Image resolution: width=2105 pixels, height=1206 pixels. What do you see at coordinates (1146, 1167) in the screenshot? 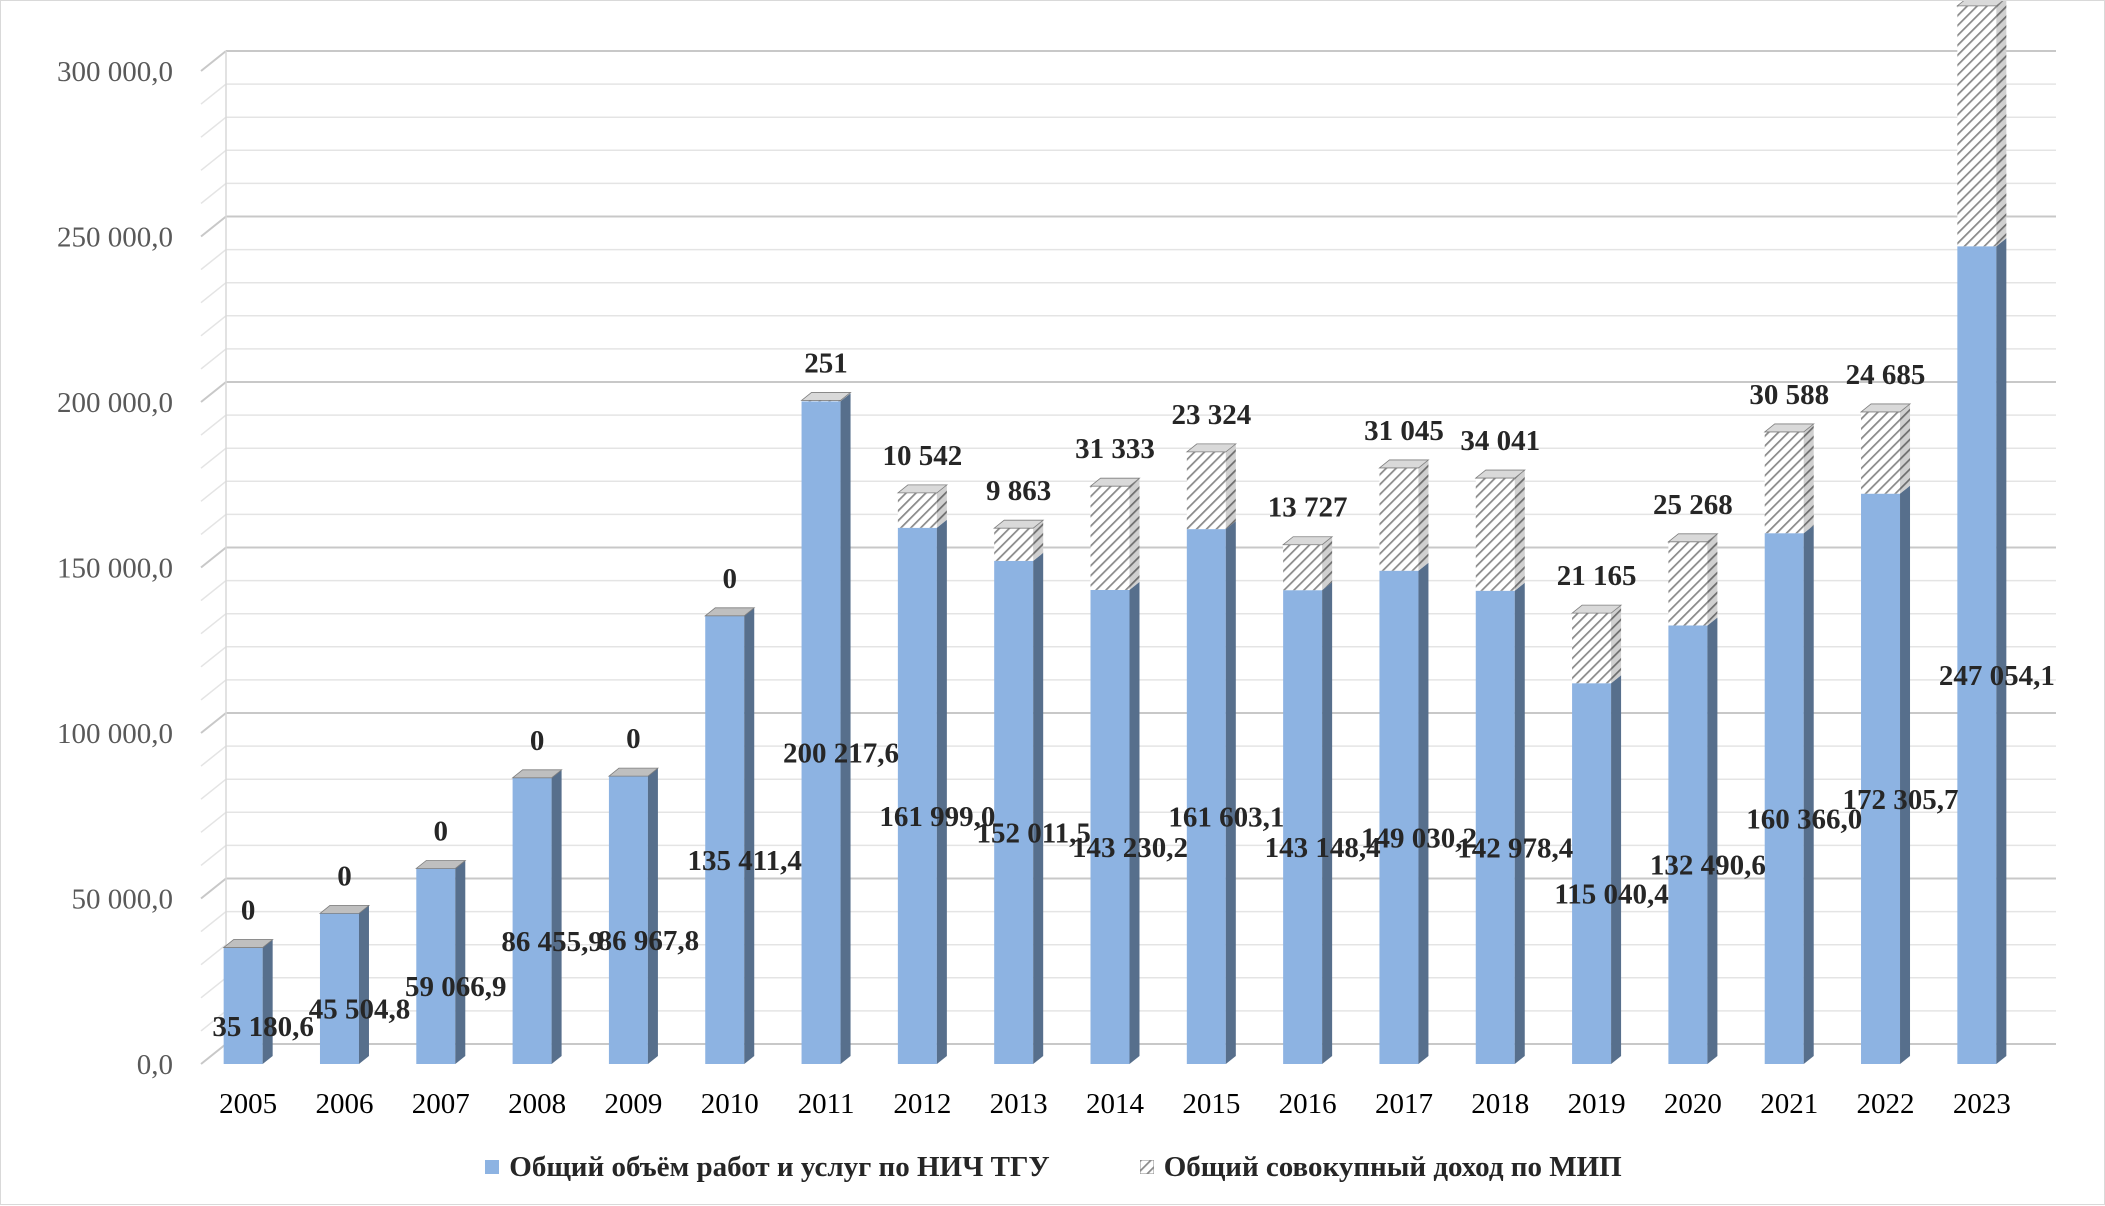
I see `legend-swatch-mip` at bounding box center [1146, 1167].